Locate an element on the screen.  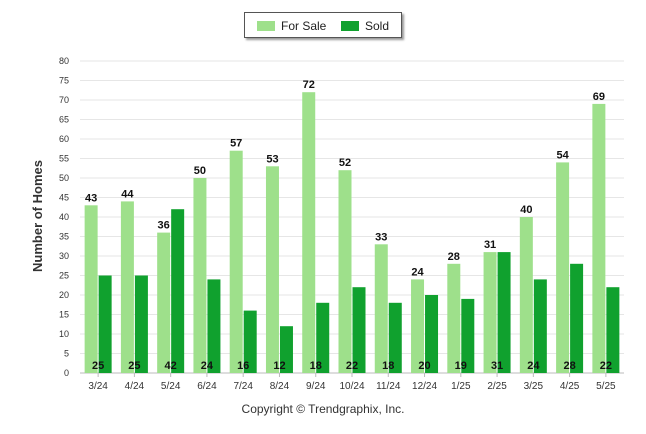
legend: For Sale Sold is located at coordinates (323, 25).